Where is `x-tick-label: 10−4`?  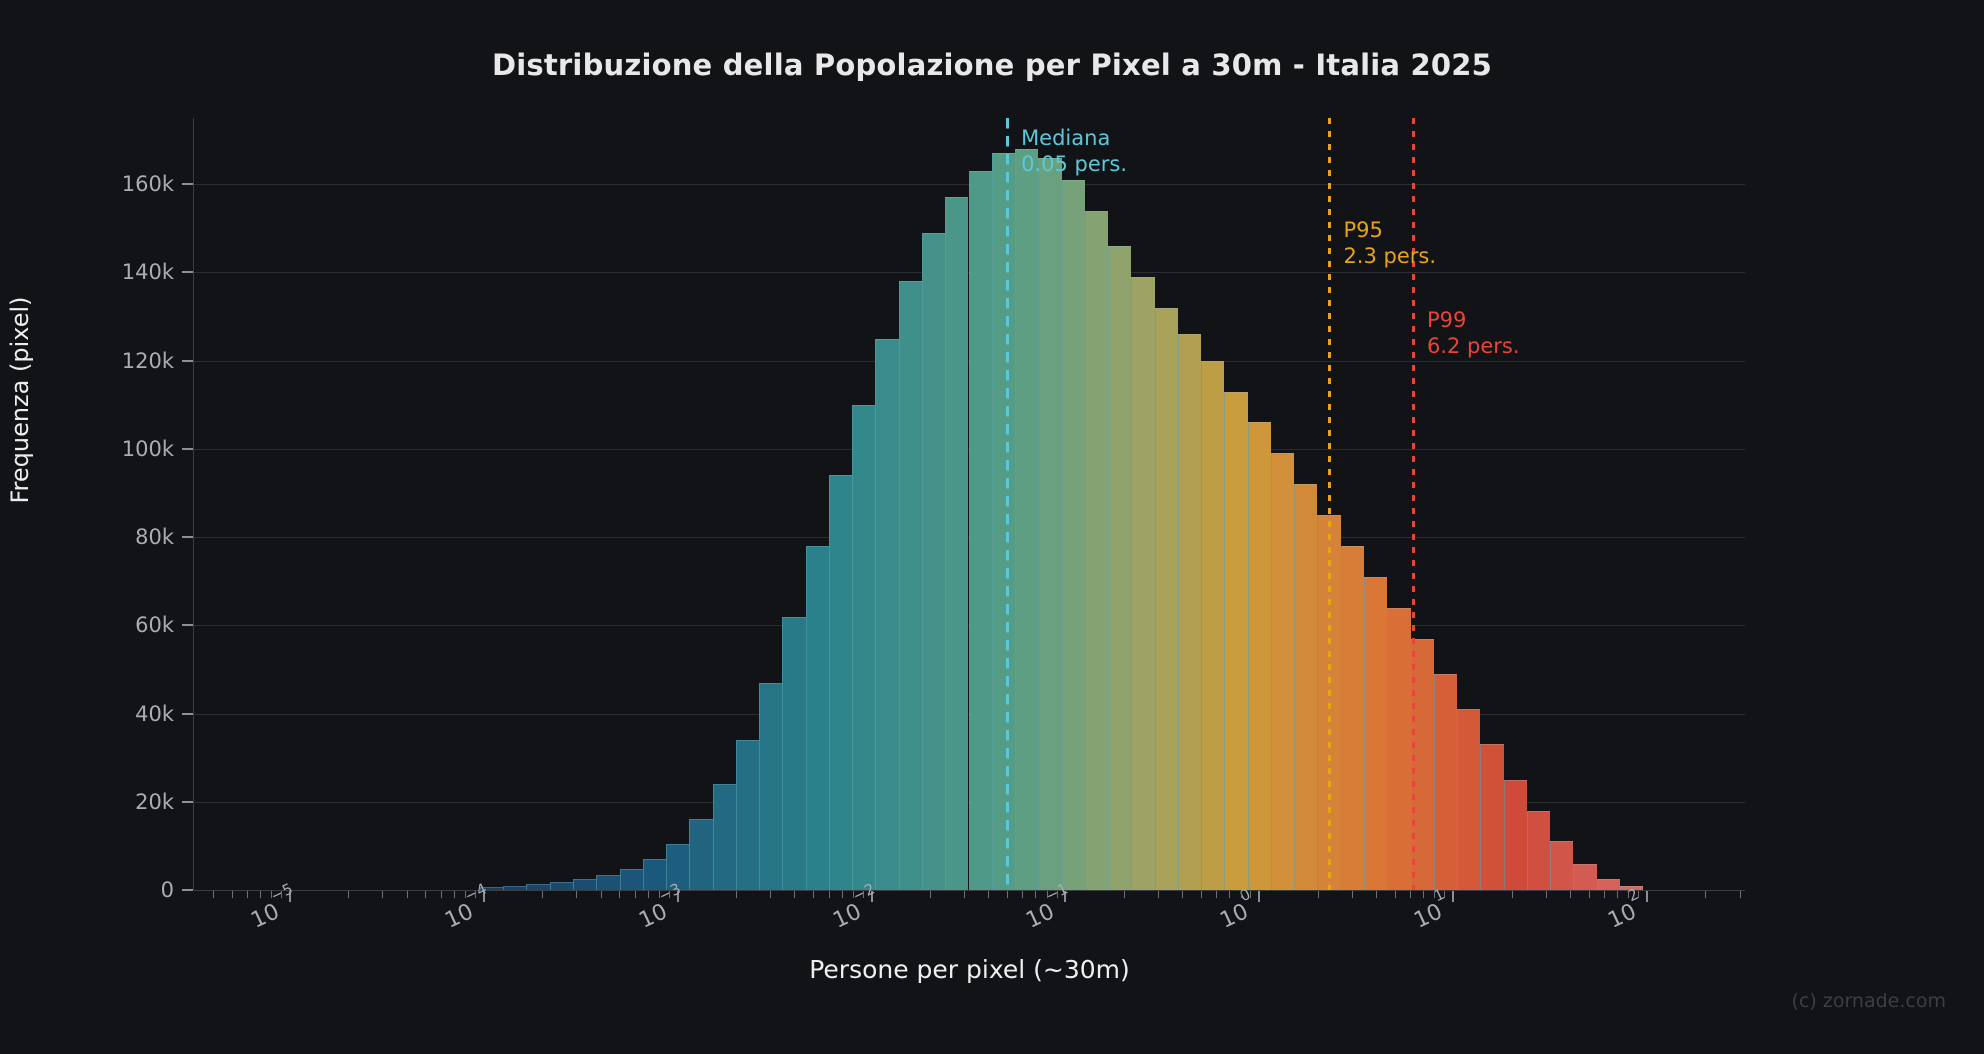
x-tick-label: 10−4 is located at coordinates (465, 906).